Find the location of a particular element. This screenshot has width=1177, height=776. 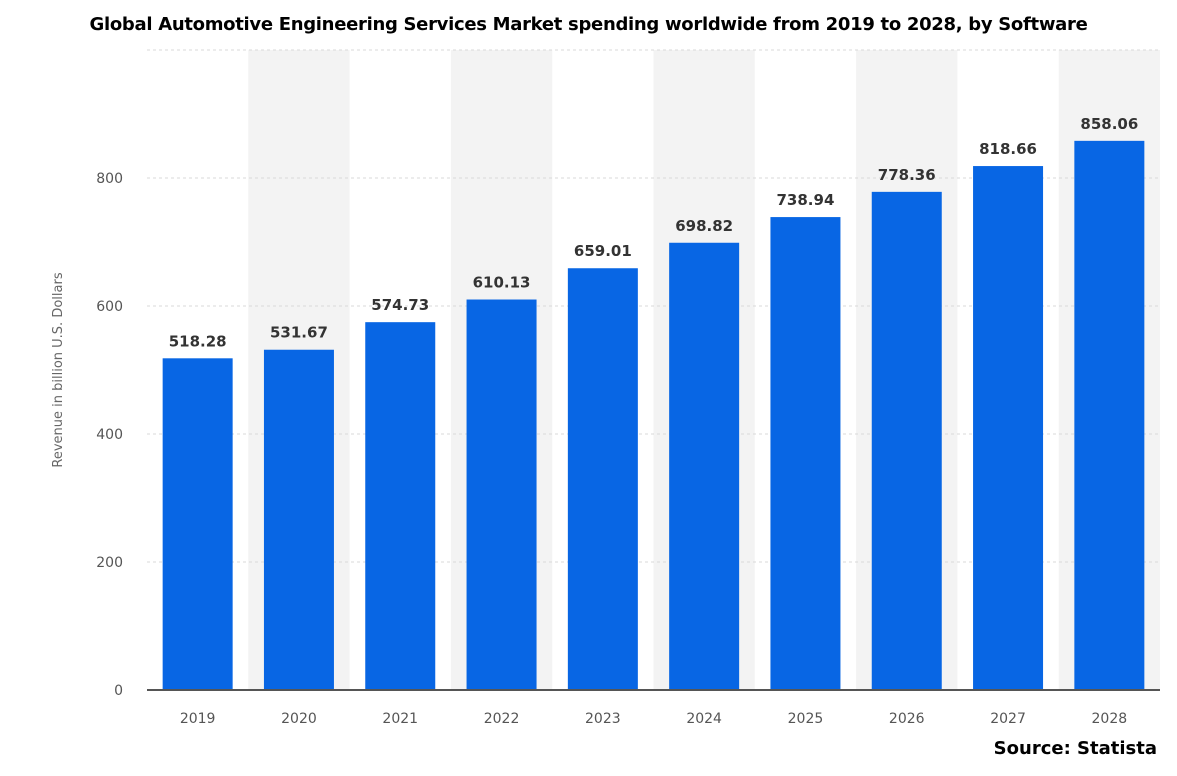

data-label-2020: 531.67 is located at coordinates (299, 333).